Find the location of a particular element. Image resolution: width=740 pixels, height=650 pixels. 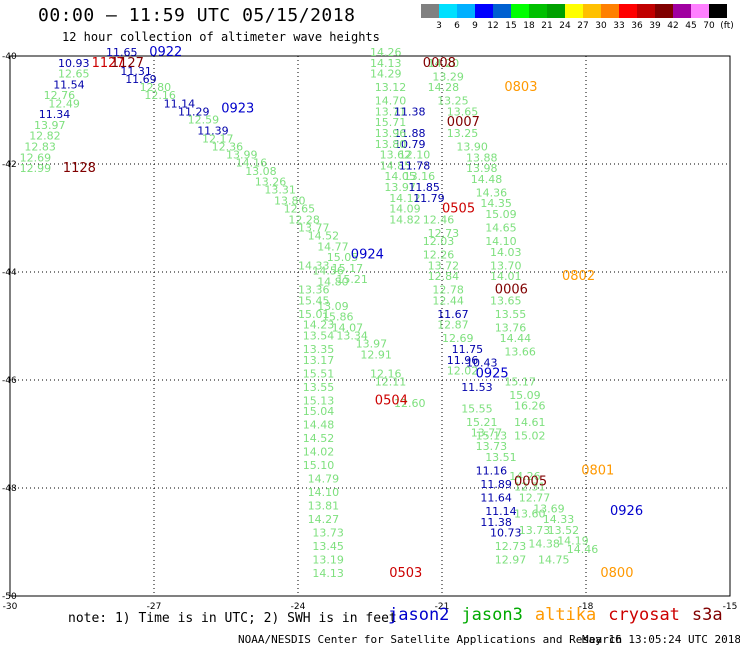

swh-value-label: 14.20 is located at coordinates (444, 63).